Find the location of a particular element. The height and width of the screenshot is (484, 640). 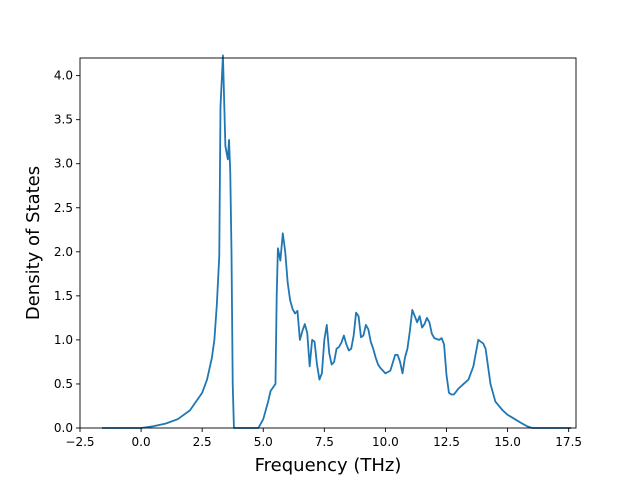

x-tick-label: 5.0 is located at coordinates (263, 442).